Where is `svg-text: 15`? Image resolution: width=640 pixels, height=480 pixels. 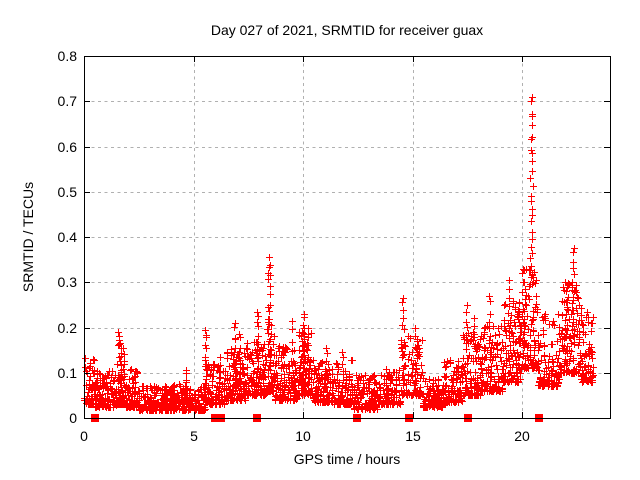 svg-text: 15 is located at coordinates (413, 436).